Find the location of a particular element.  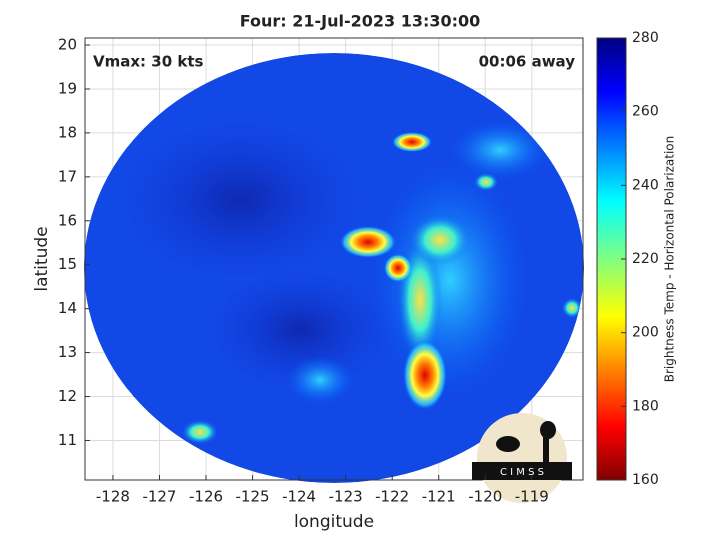

x-tick-label: -119 is located at coordinates (532, 497).